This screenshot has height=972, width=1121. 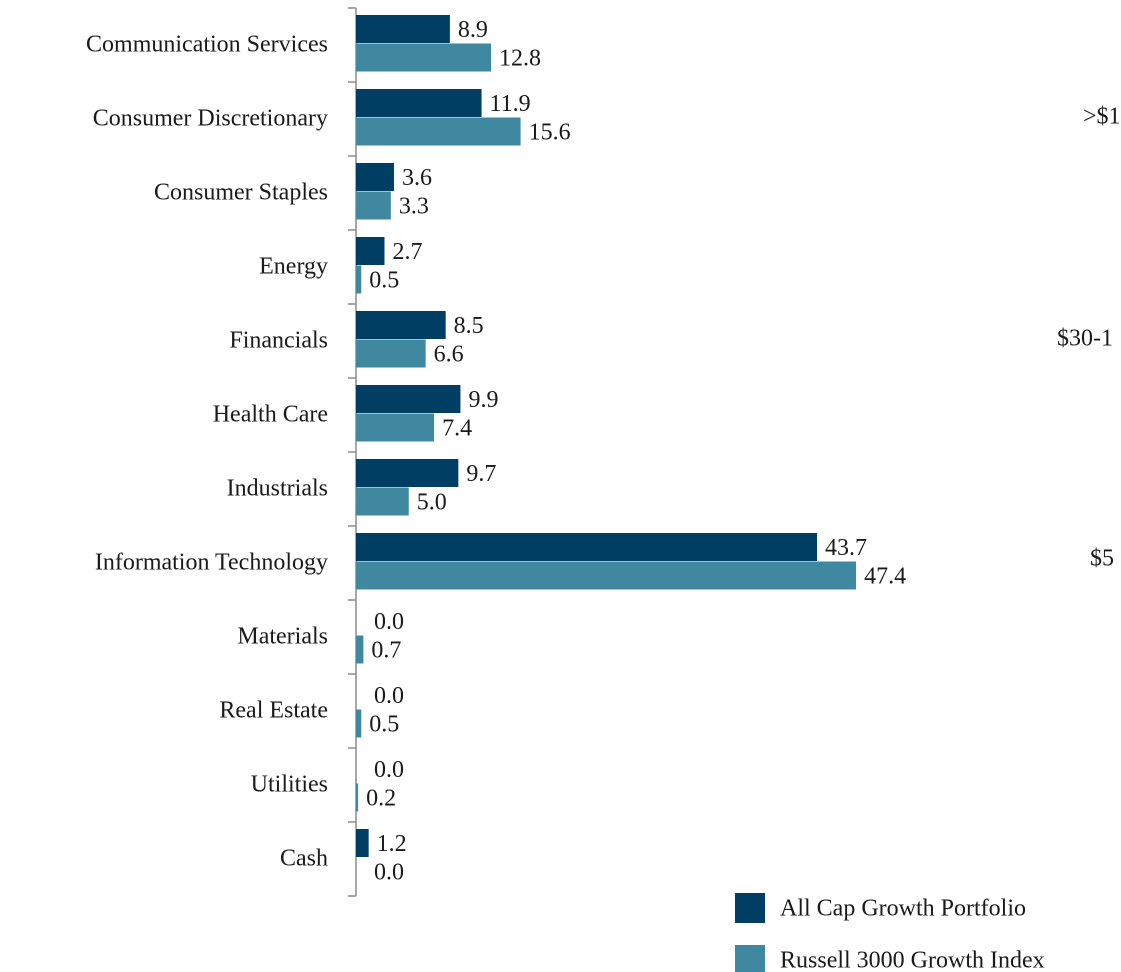 What do you see at coordinates (449, 354) in the screenshot?
I see `value-label: 6.6` at bounding box center [449, 354].